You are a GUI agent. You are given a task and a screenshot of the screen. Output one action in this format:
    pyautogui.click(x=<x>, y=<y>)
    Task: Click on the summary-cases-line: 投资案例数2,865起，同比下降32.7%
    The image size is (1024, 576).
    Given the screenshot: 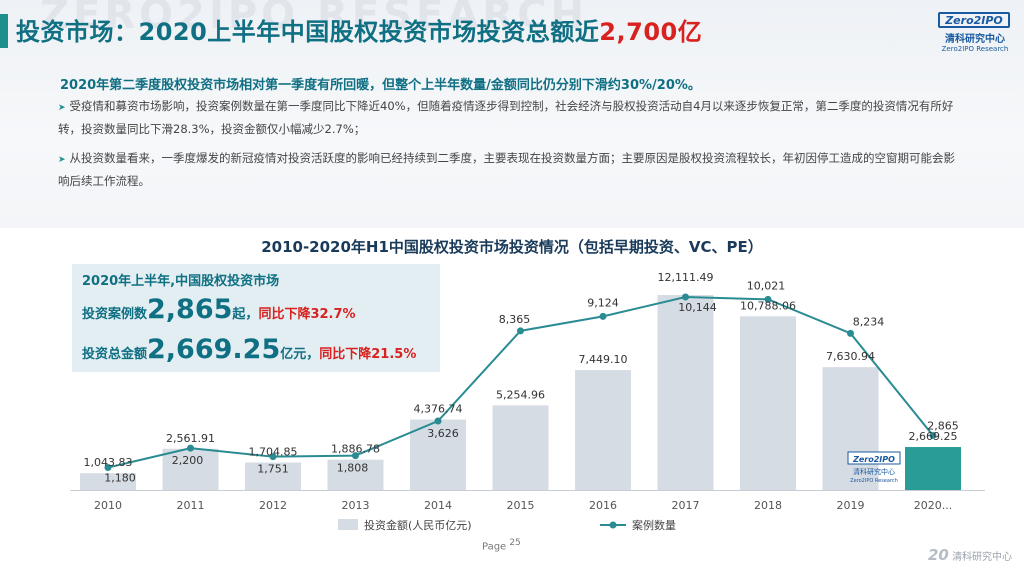 What is the action you would take?
    pyautogui.click(x=219, y=309)
    